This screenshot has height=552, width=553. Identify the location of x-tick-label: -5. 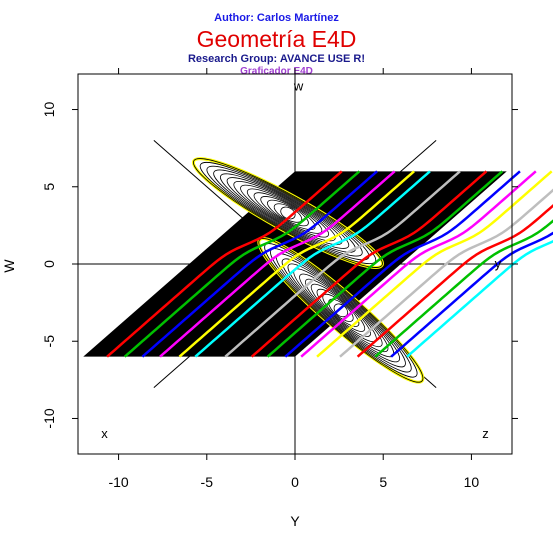
(207, 482).